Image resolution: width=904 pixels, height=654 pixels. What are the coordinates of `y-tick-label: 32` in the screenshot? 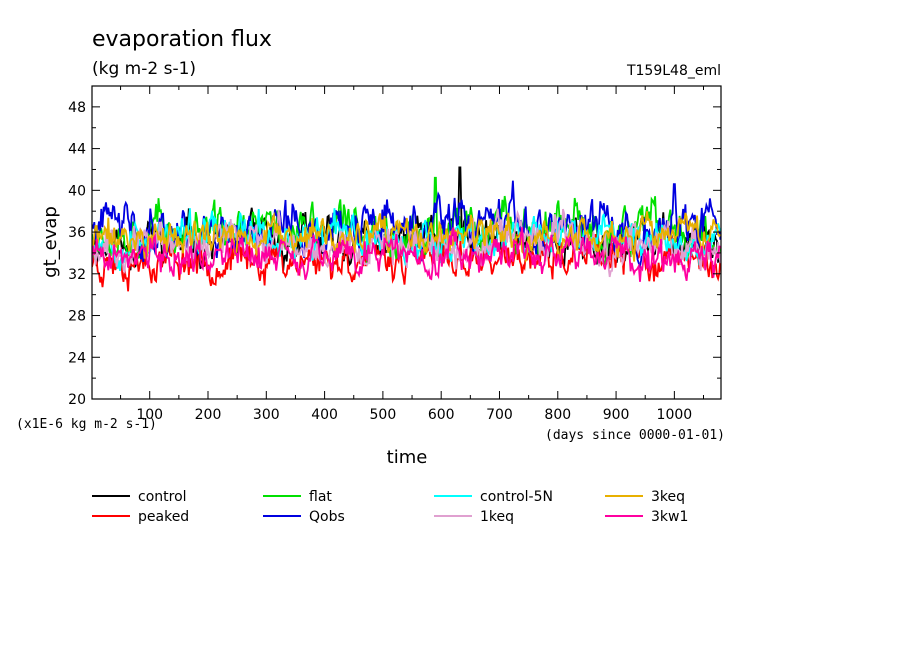 It's located at (77, 275).